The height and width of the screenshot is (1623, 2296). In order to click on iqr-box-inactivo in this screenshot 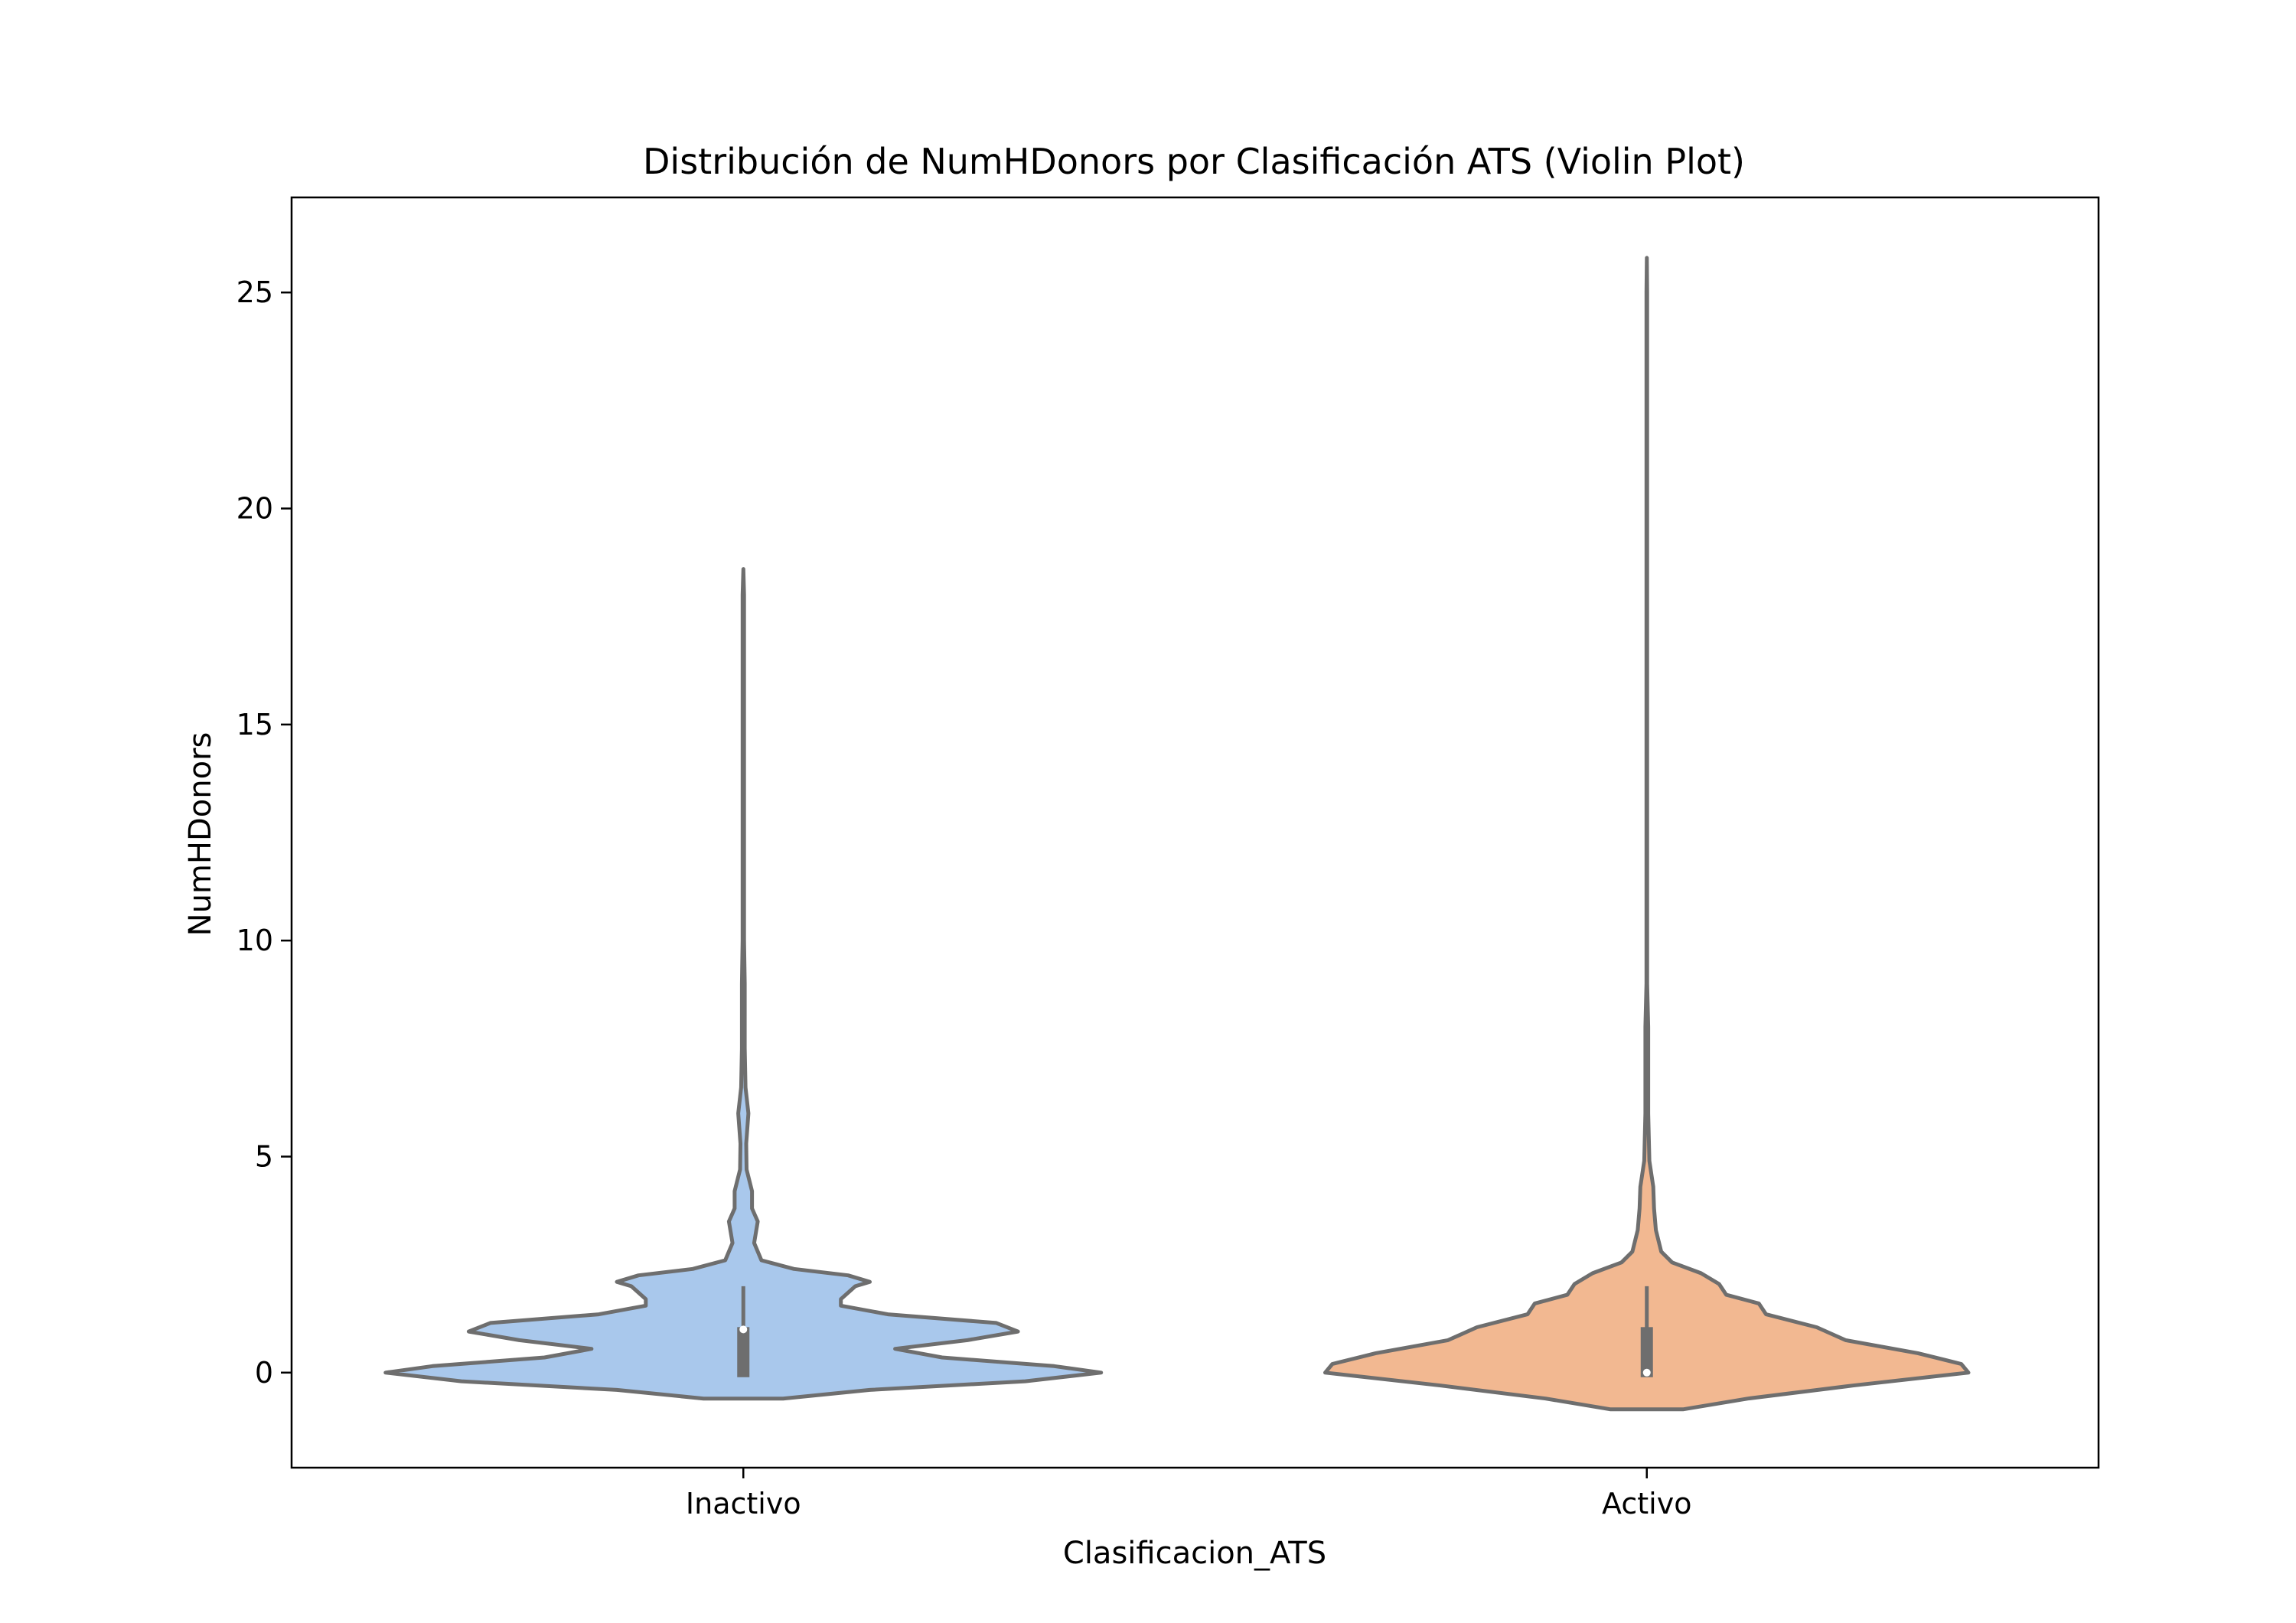, I will do `click(743, 1352)`.